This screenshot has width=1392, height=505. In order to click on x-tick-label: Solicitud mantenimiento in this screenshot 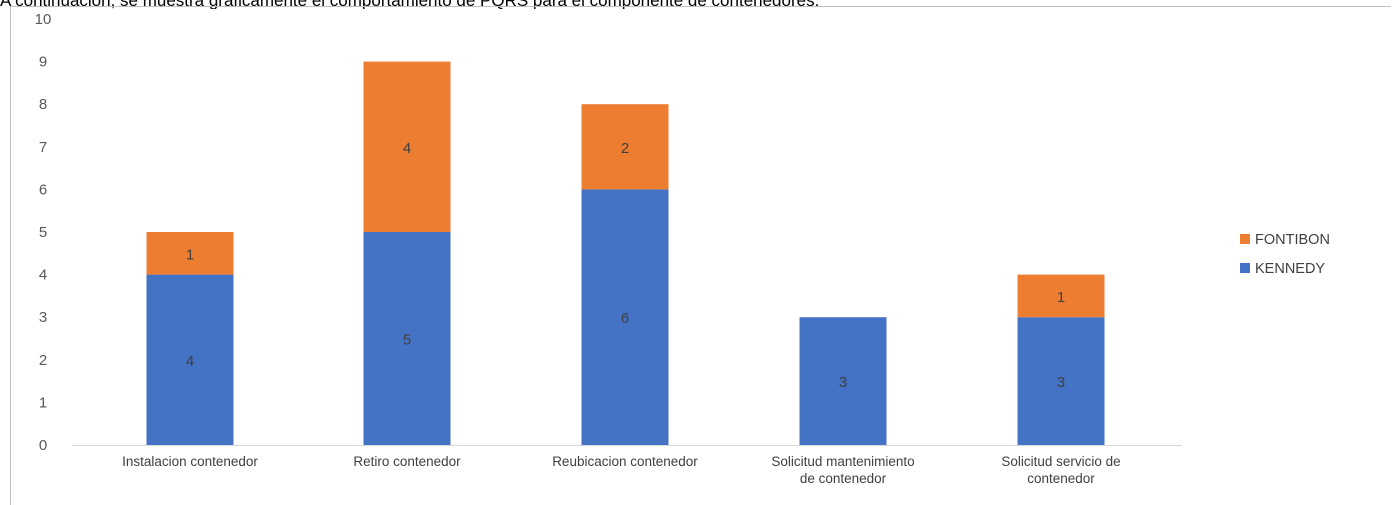, I will do `click(842, 461)`.